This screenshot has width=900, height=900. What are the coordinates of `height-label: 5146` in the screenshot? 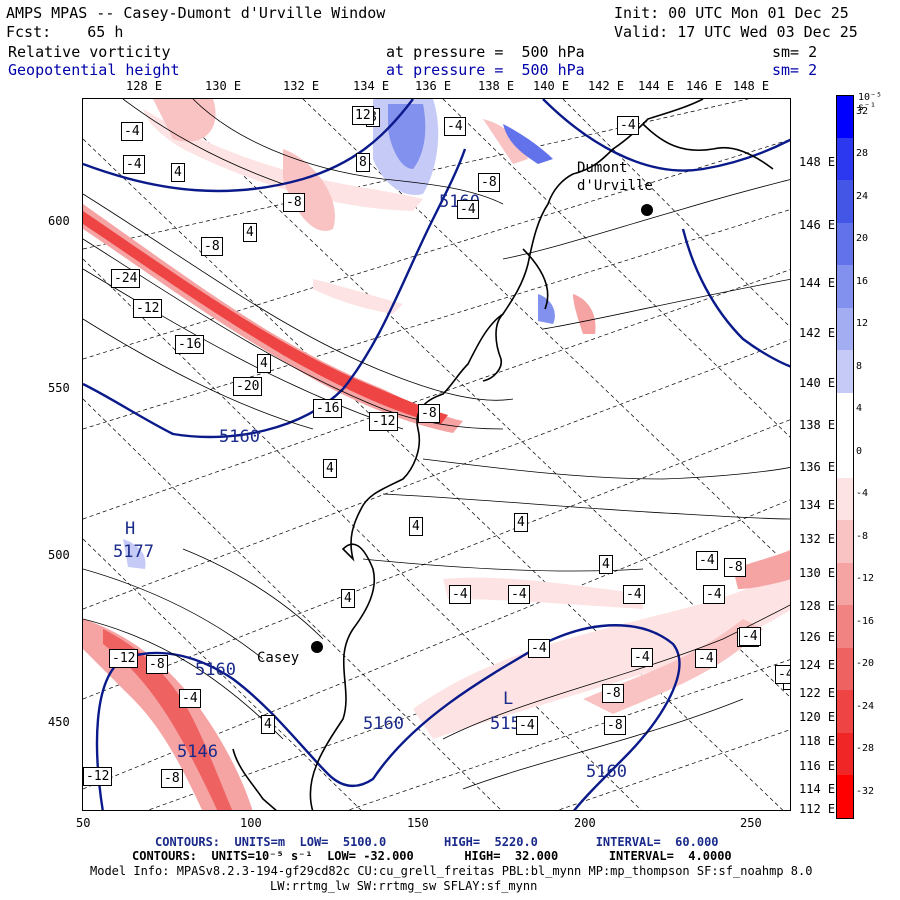 It's located at (197, 752).